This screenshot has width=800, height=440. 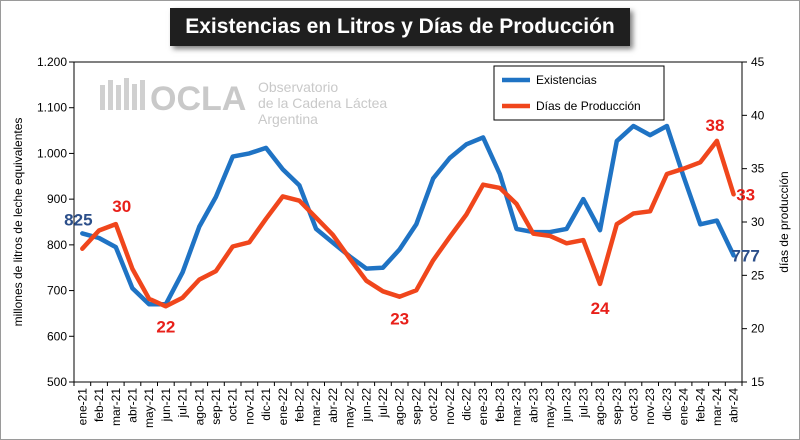 What do you see at coordinates (288, 119) in the screenshot?
I see `watermark-line3: Argentina` at bounding box center [288, 119].